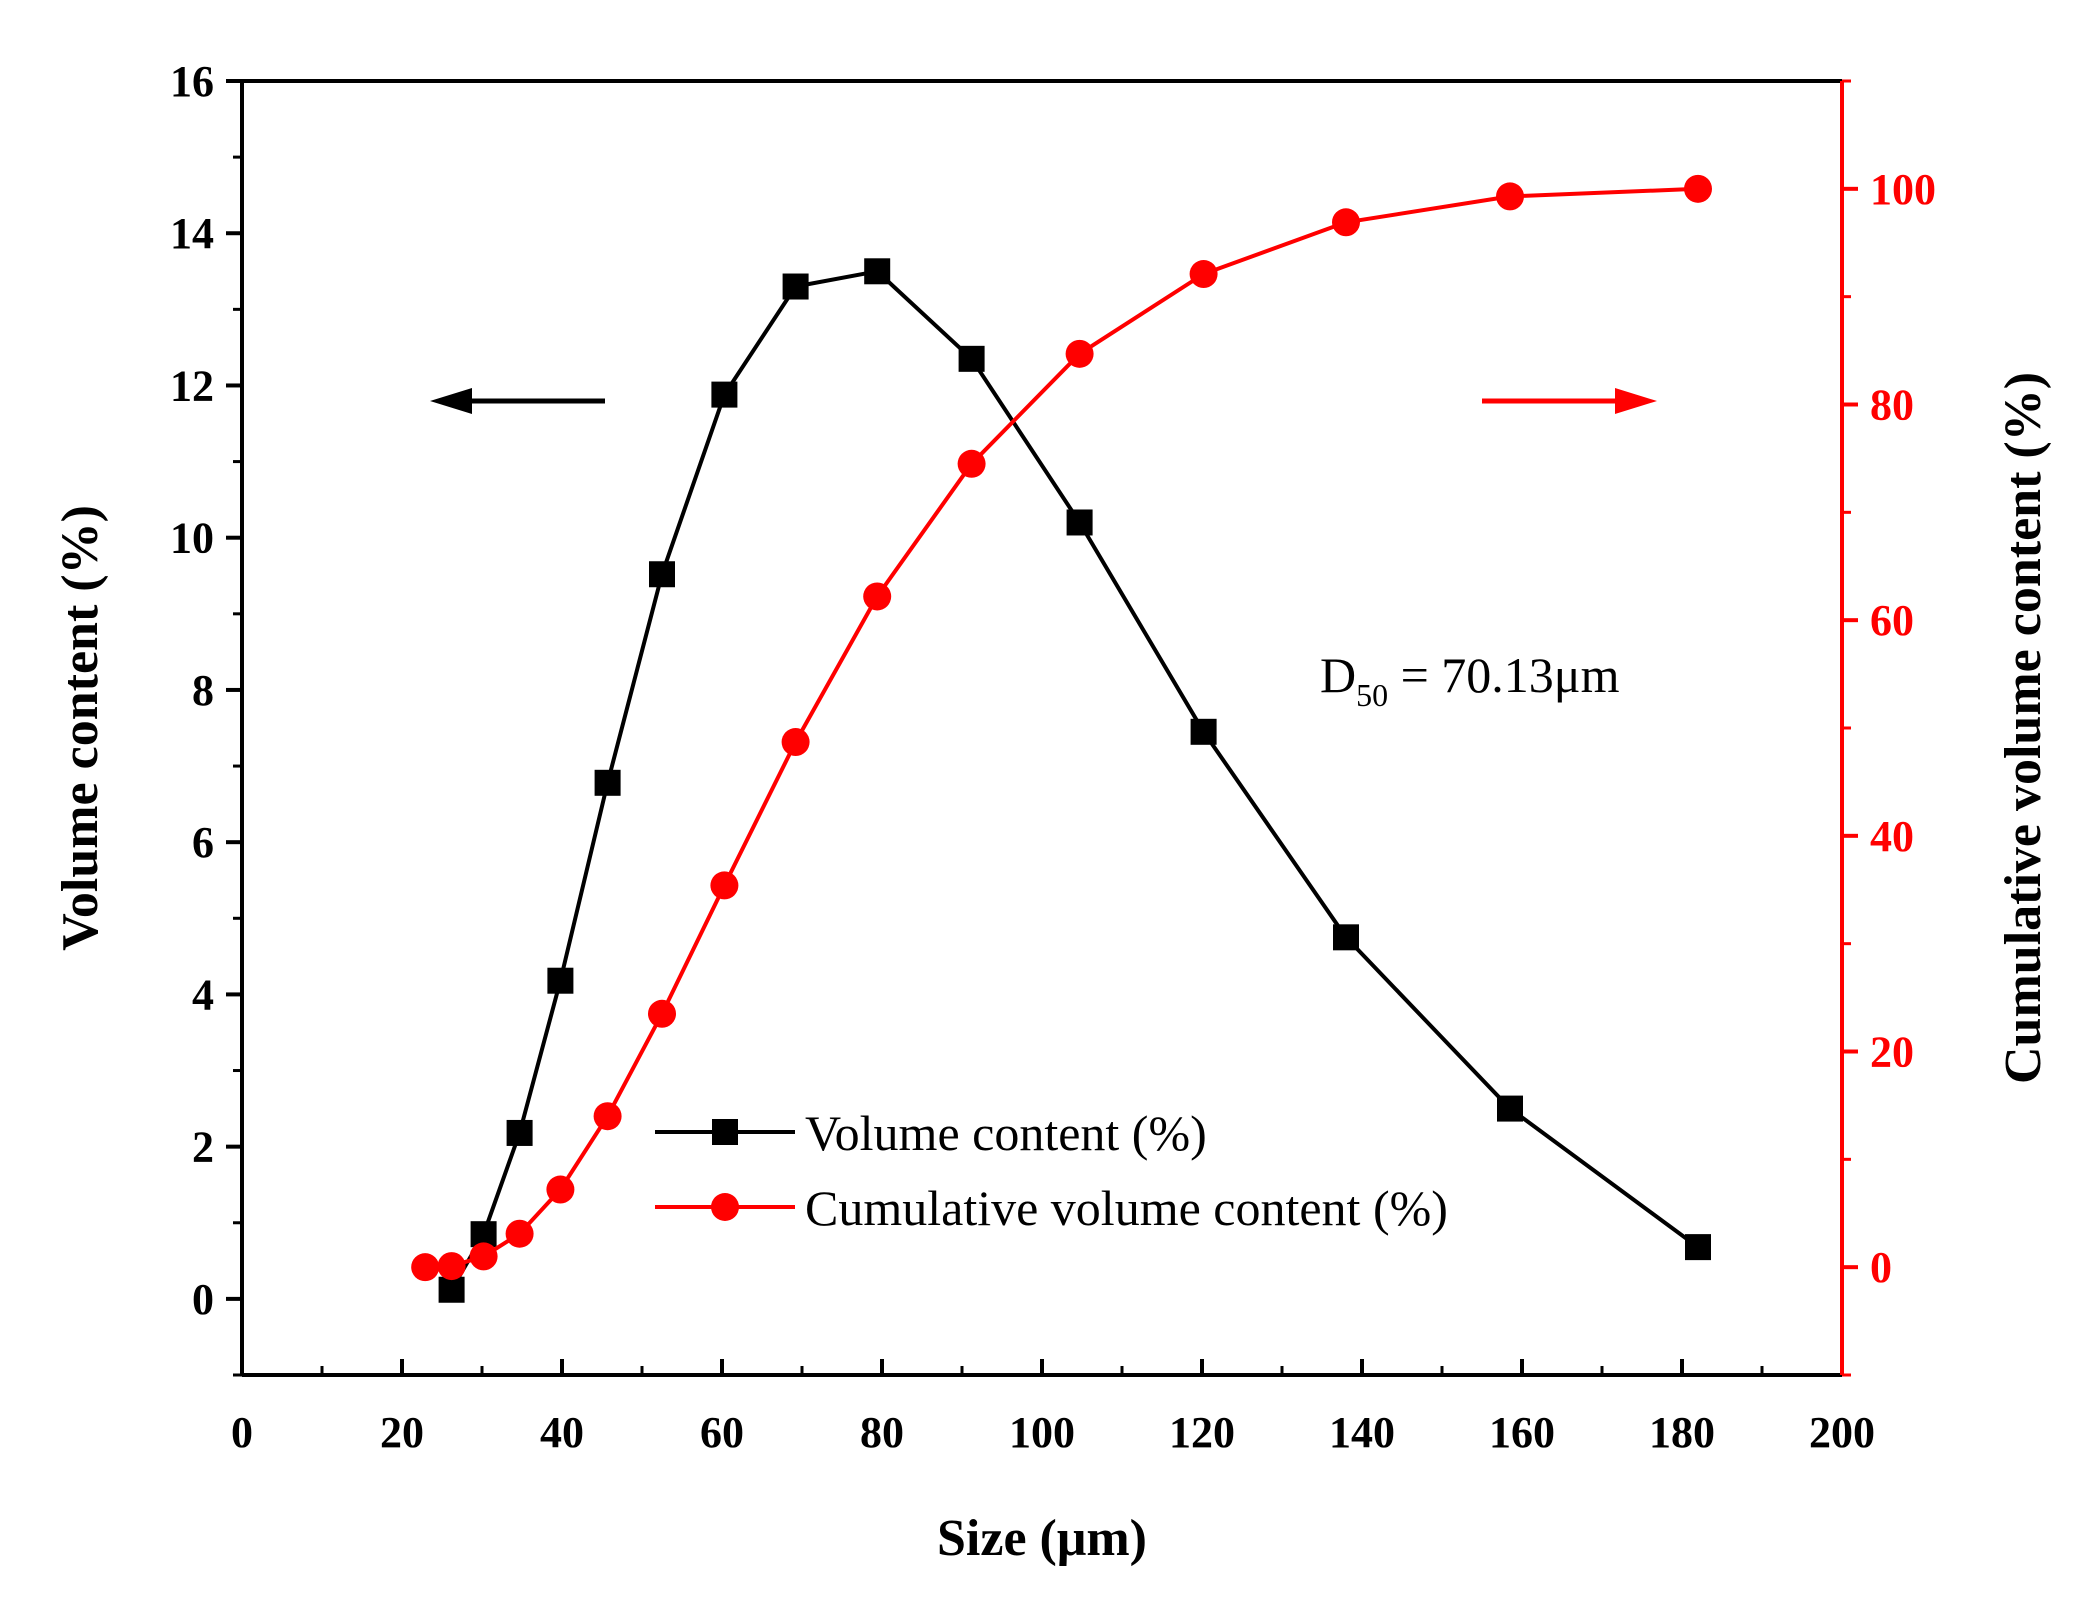  Describe the element at coordinates (206, 717) in the screenshot. I see `y-axis-ticks: 0 2 4 6 8 10 12 14 16` at that location.